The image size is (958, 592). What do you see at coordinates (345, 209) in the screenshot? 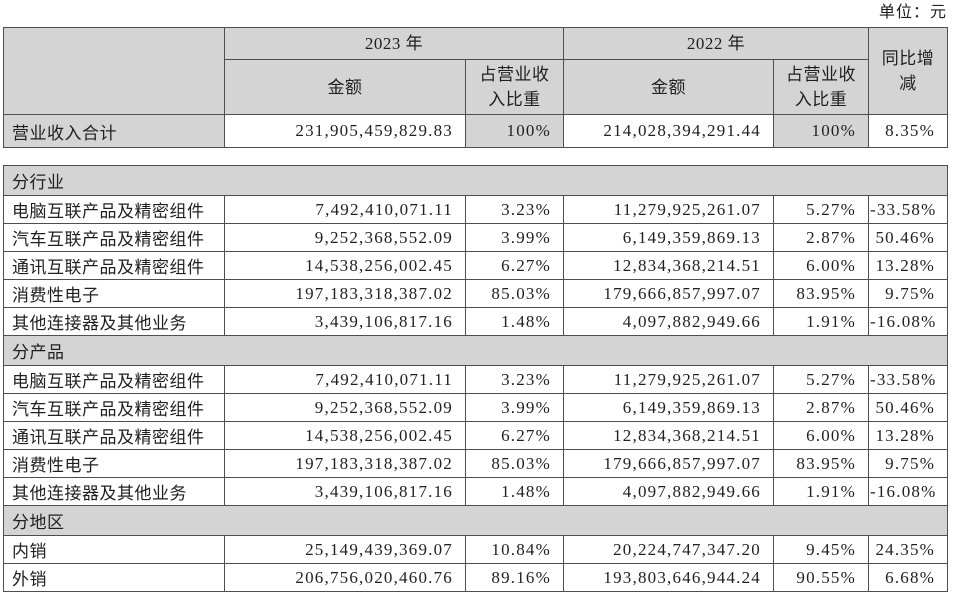
I see `amount-2023: 7,492,410,071.11` at bounding box center [345, 209].